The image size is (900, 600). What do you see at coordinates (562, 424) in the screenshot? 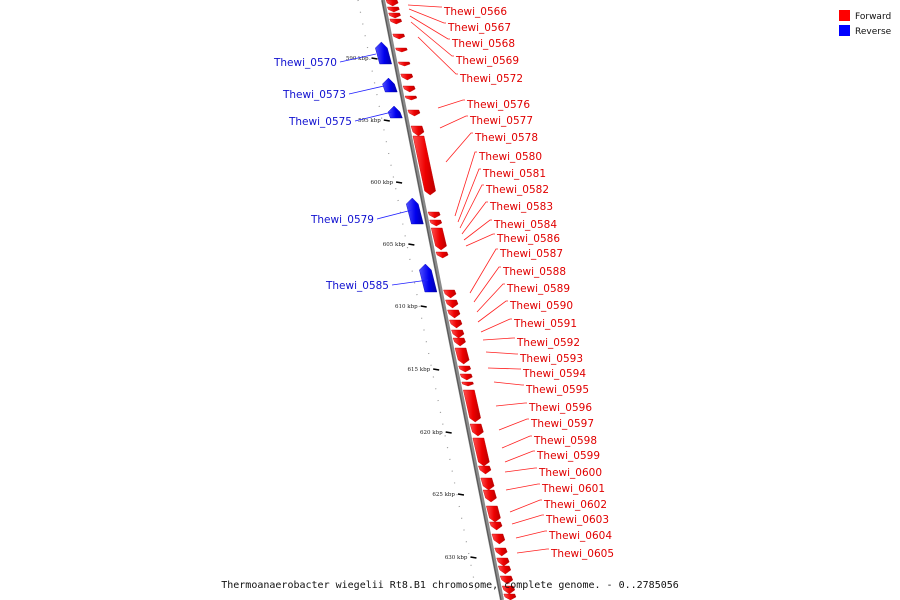
I see `gene-label-thewi-0597: Thewi_0597` at bounding box center [562, 424].